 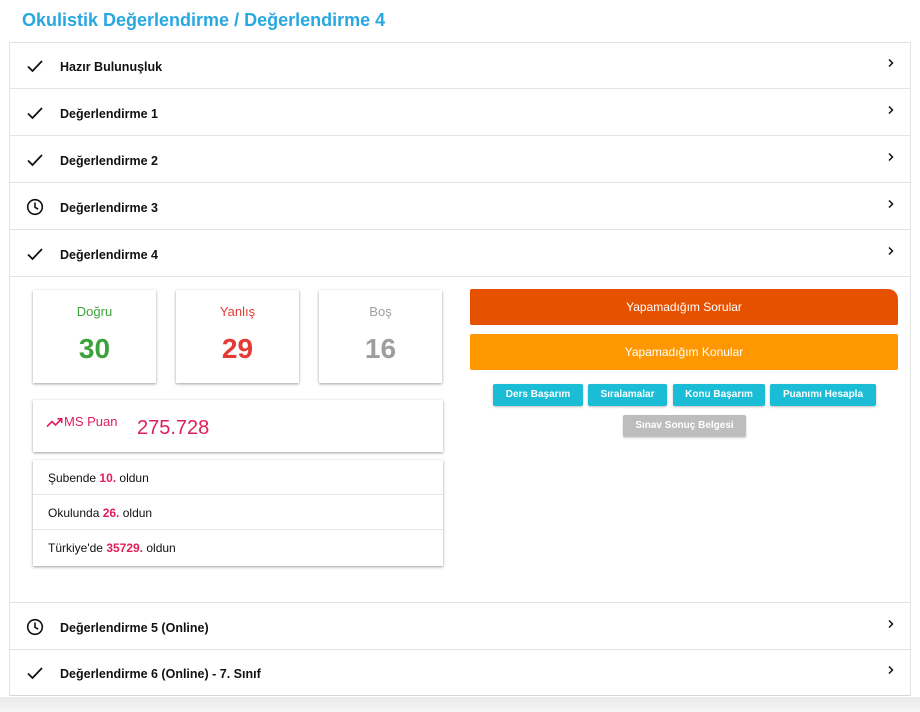 I want to click on ranking-number: 26., so click(x=111, y=513).